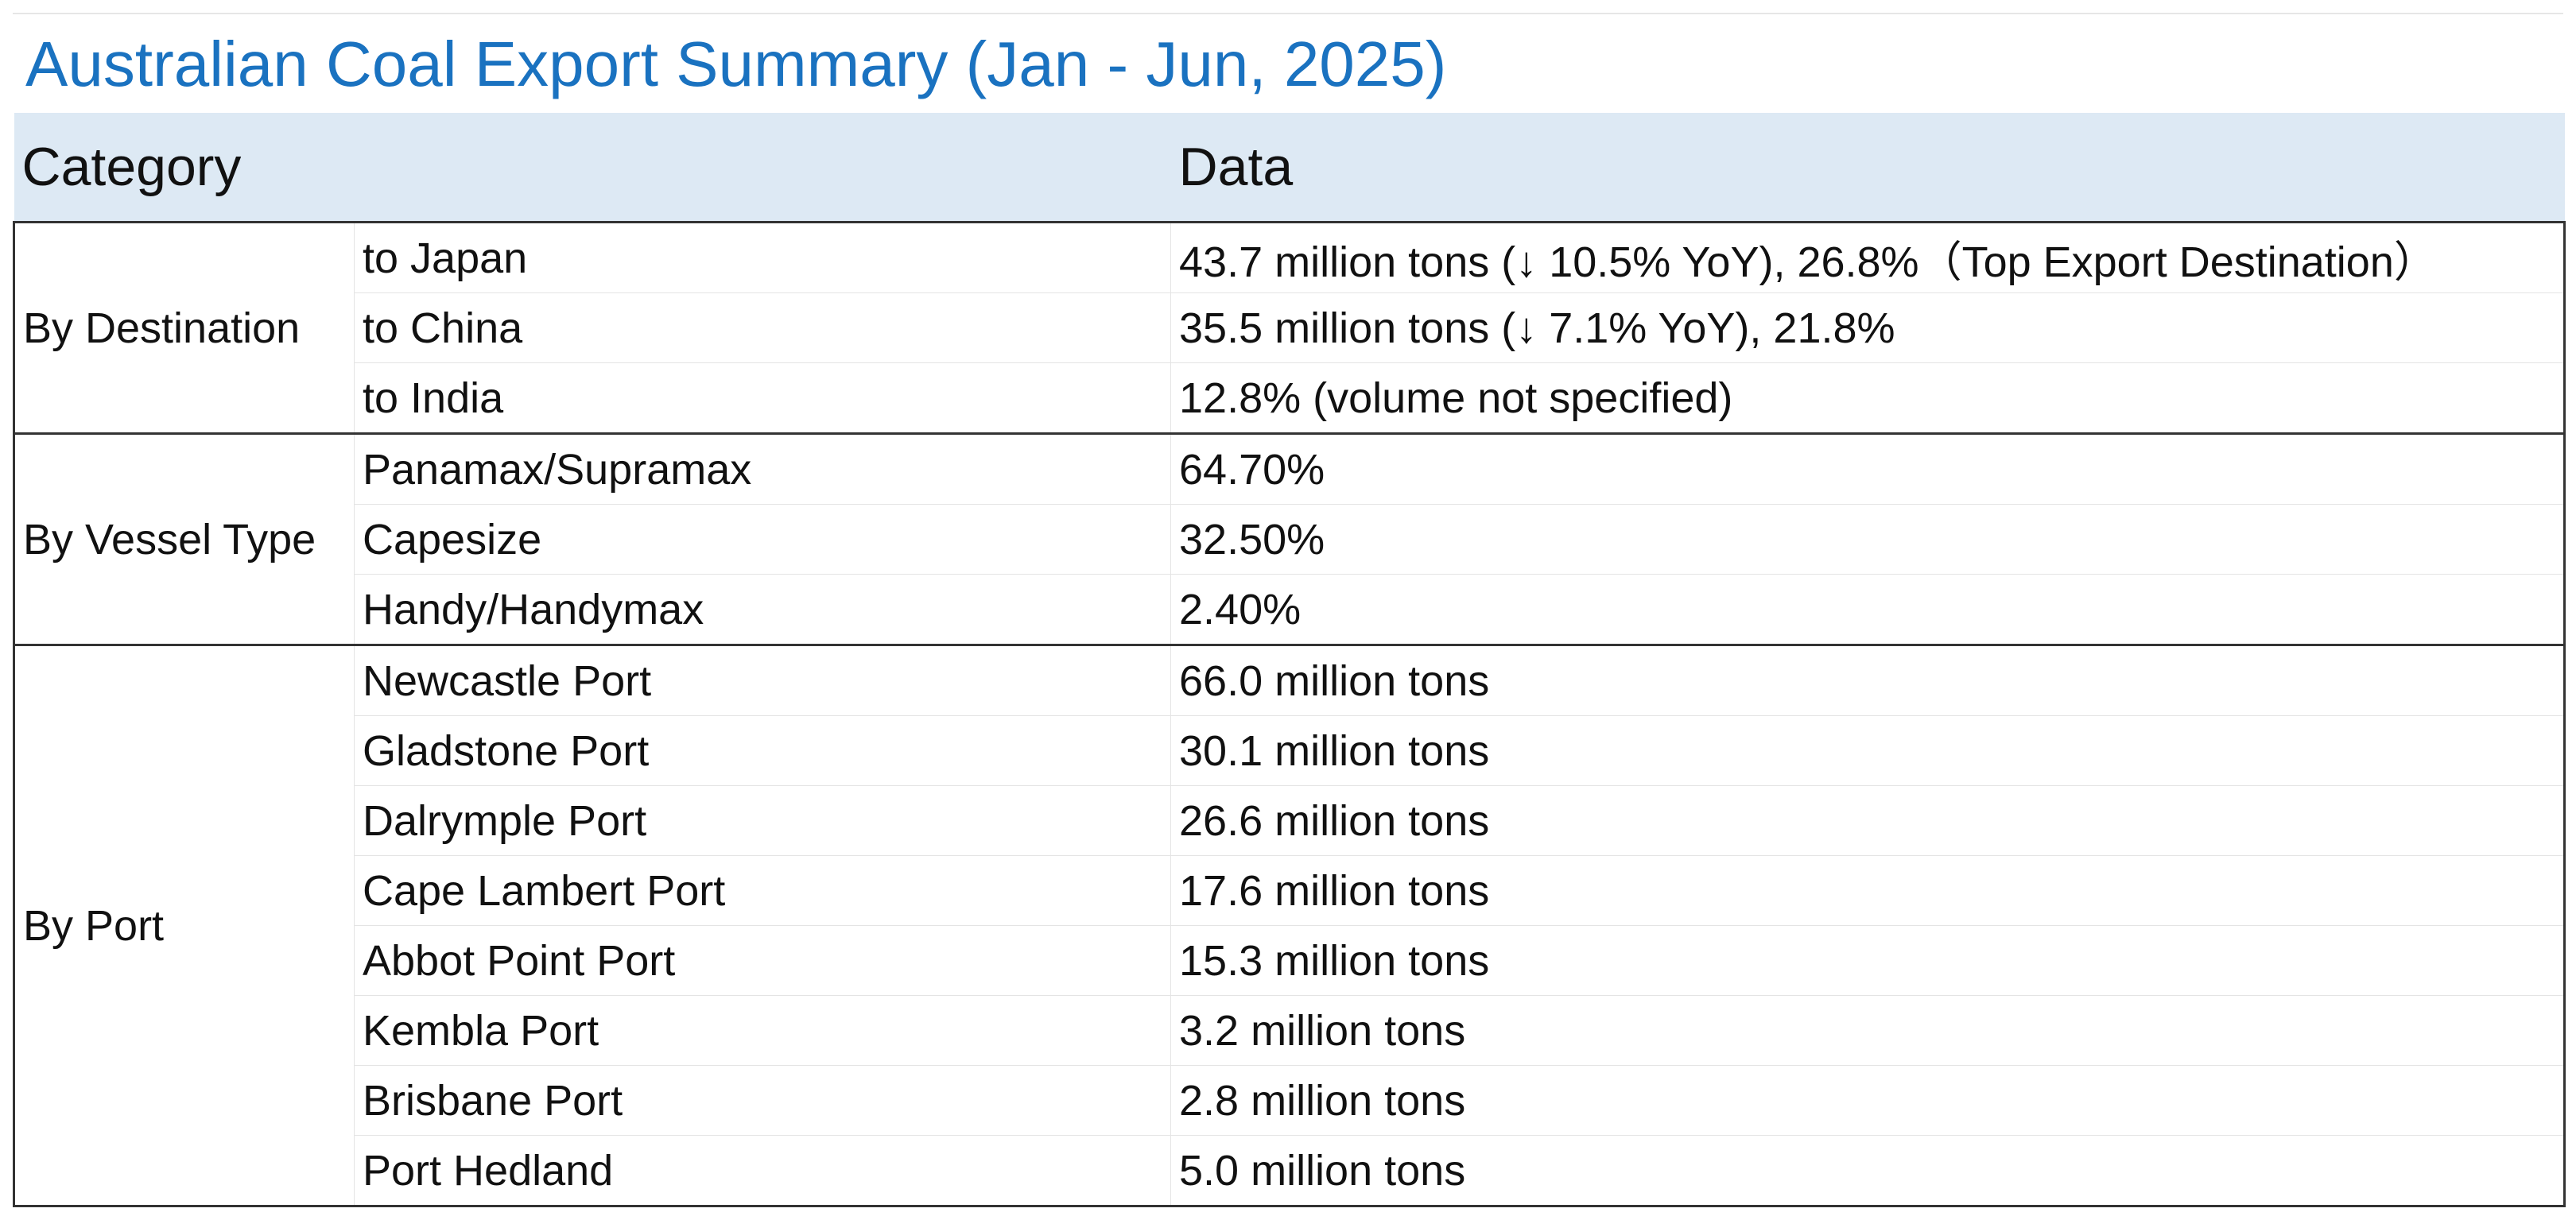  I want to click on value-cell: 64.70%, so click(1868, 469).